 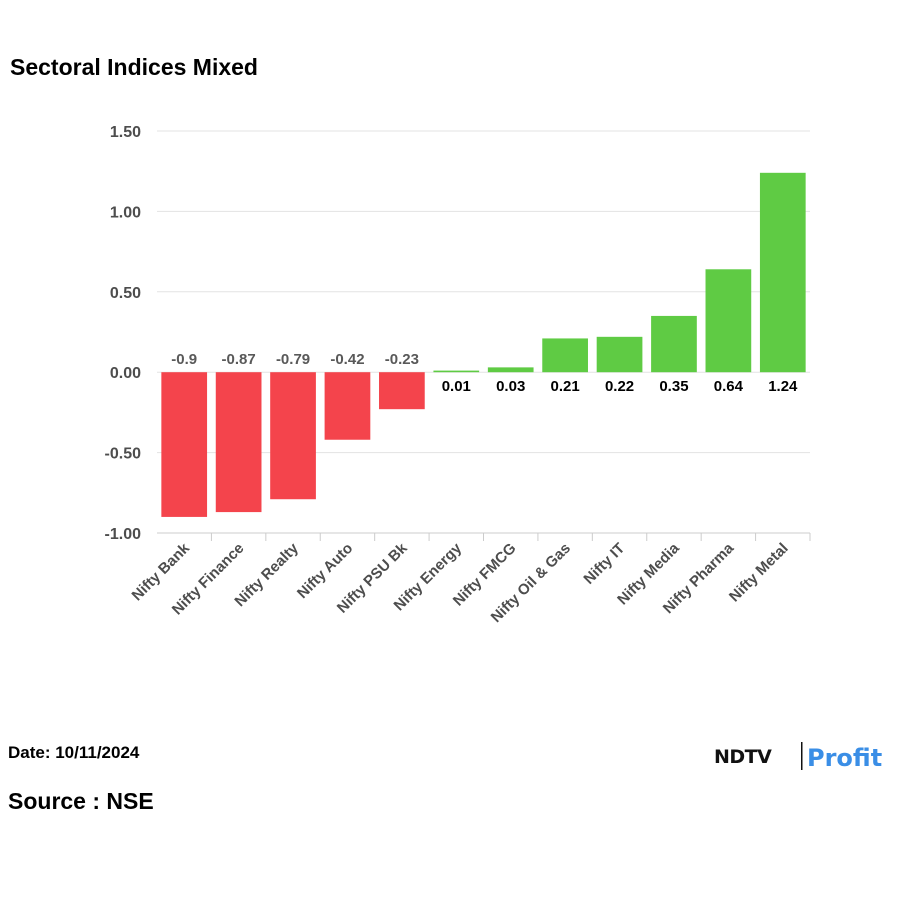 What do you see at coordinates (759, 573) in the screenshot?
I see `x-tick-label: Nifty Metal` at bounding box center [759, 573].